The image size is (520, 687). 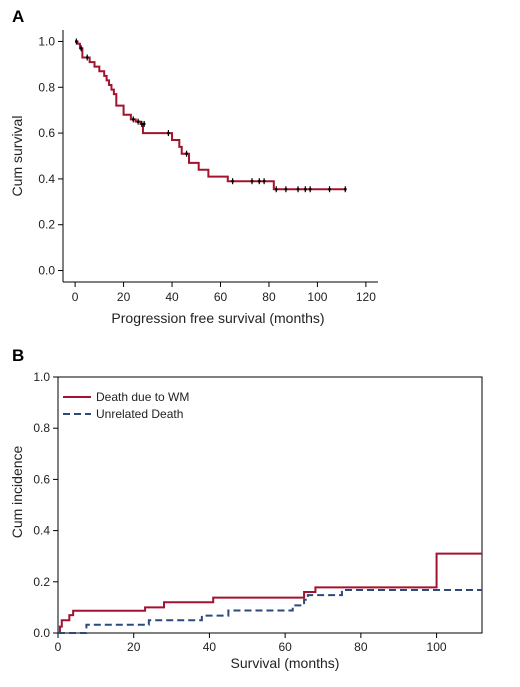 I want to click on panel-a-x-axis-title: Progression free survival (months), so click(x=217, y=318).